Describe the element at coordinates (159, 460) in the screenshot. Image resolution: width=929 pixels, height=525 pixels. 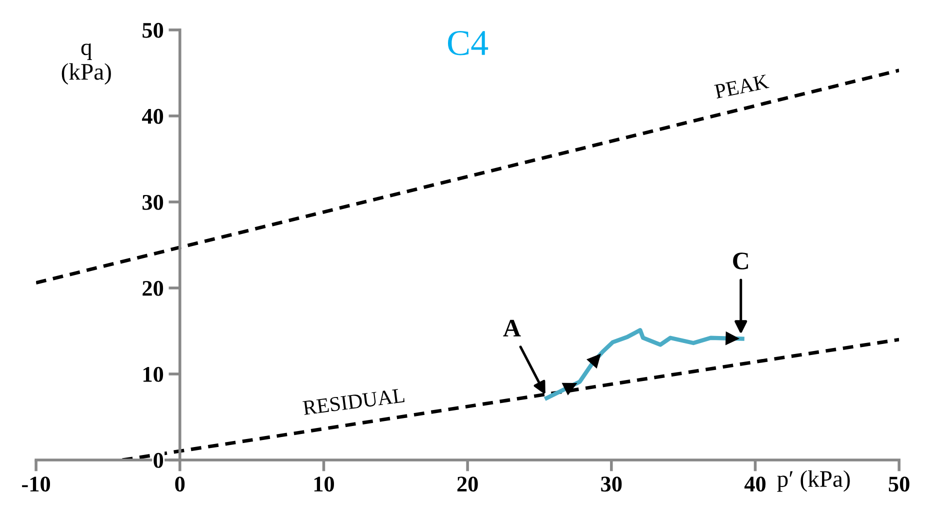
I see `y-tick-label: 0` at that location.